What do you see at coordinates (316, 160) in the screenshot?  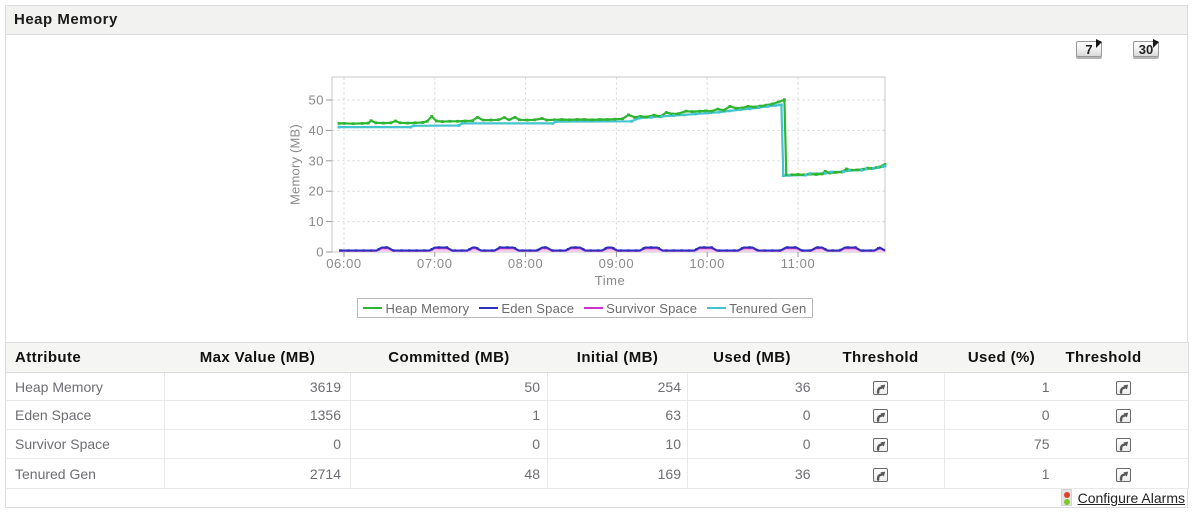 I see `svg-text: 30` at bounding box center [316, 160].